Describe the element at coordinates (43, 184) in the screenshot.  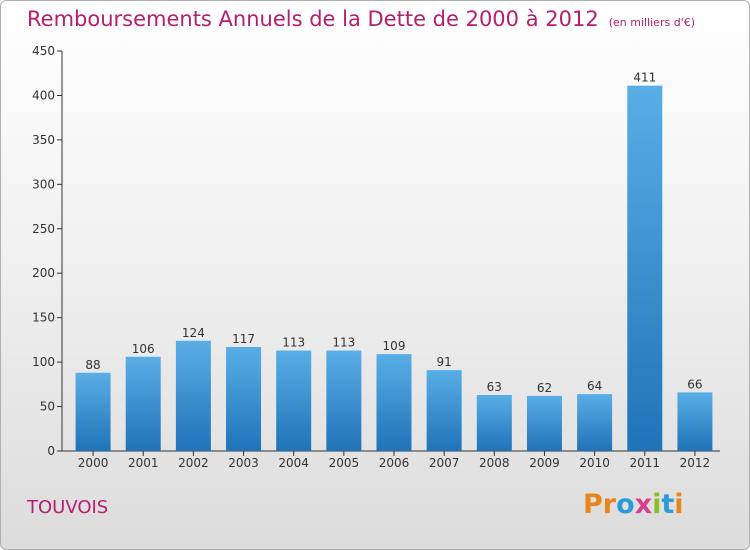
I see `y-tick-label: 300` at that location.